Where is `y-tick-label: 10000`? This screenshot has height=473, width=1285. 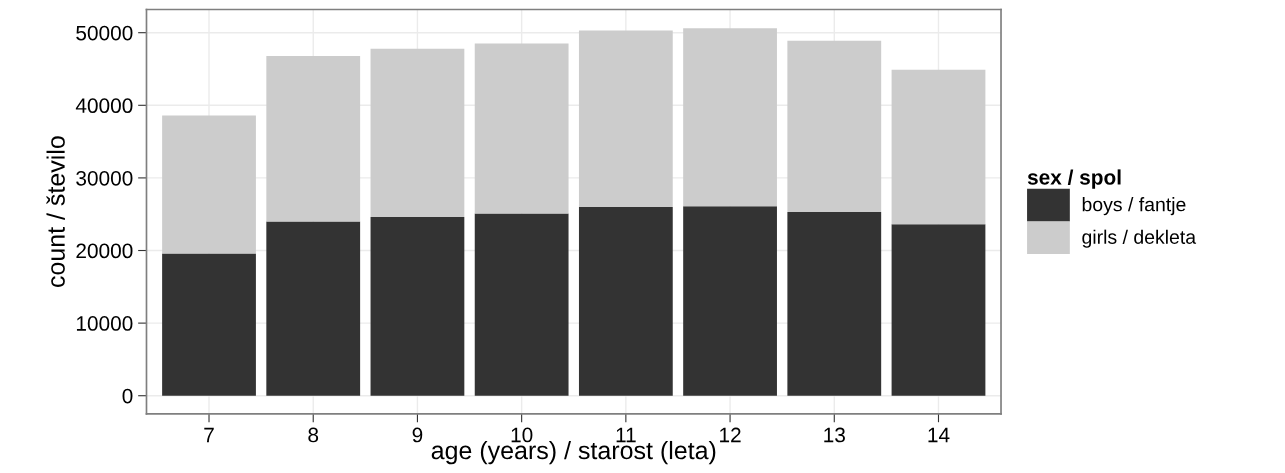
y-tick-label: 10000 is located at coordinates (104, 323).